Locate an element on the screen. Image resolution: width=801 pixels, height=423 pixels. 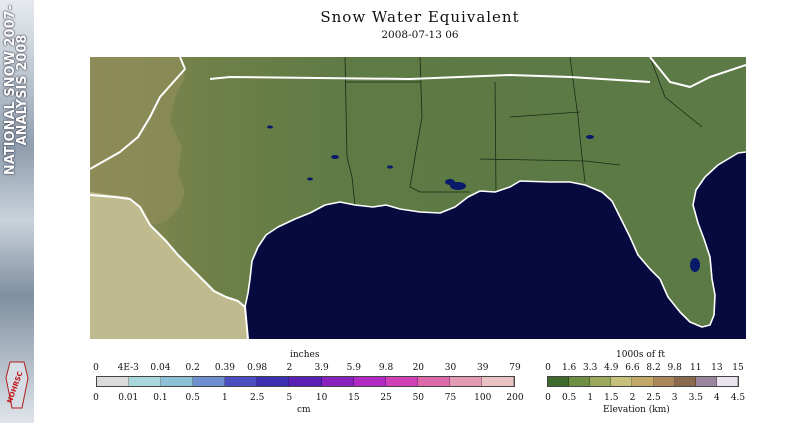
elev-km-tick: 1.5 is located at coordinates (611, 398).